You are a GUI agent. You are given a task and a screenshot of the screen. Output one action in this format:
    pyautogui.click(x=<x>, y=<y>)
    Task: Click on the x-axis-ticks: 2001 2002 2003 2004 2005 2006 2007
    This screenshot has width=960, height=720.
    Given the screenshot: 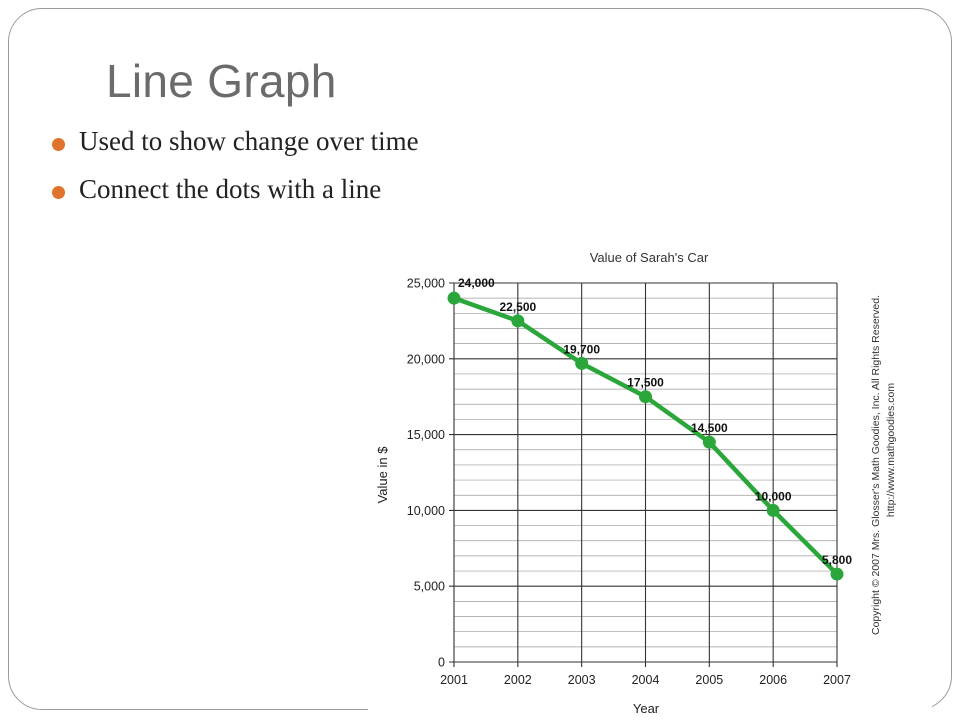 What is the action you would take?
    pyautogui.click(x=645, y=680)
    